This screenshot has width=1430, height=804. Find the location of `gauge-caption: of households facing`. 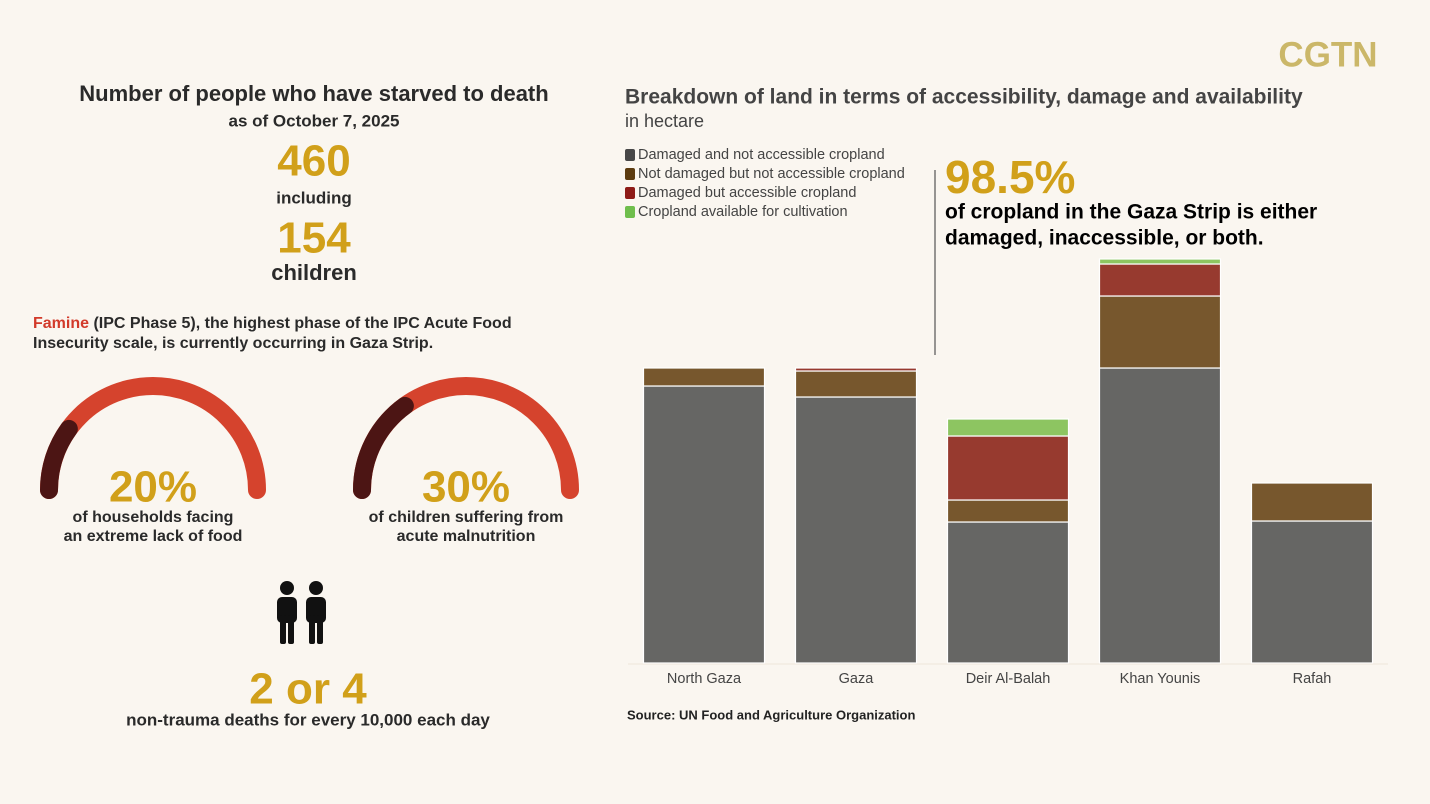

gauge-caption: of households facing is located at coordinates (153, 517).